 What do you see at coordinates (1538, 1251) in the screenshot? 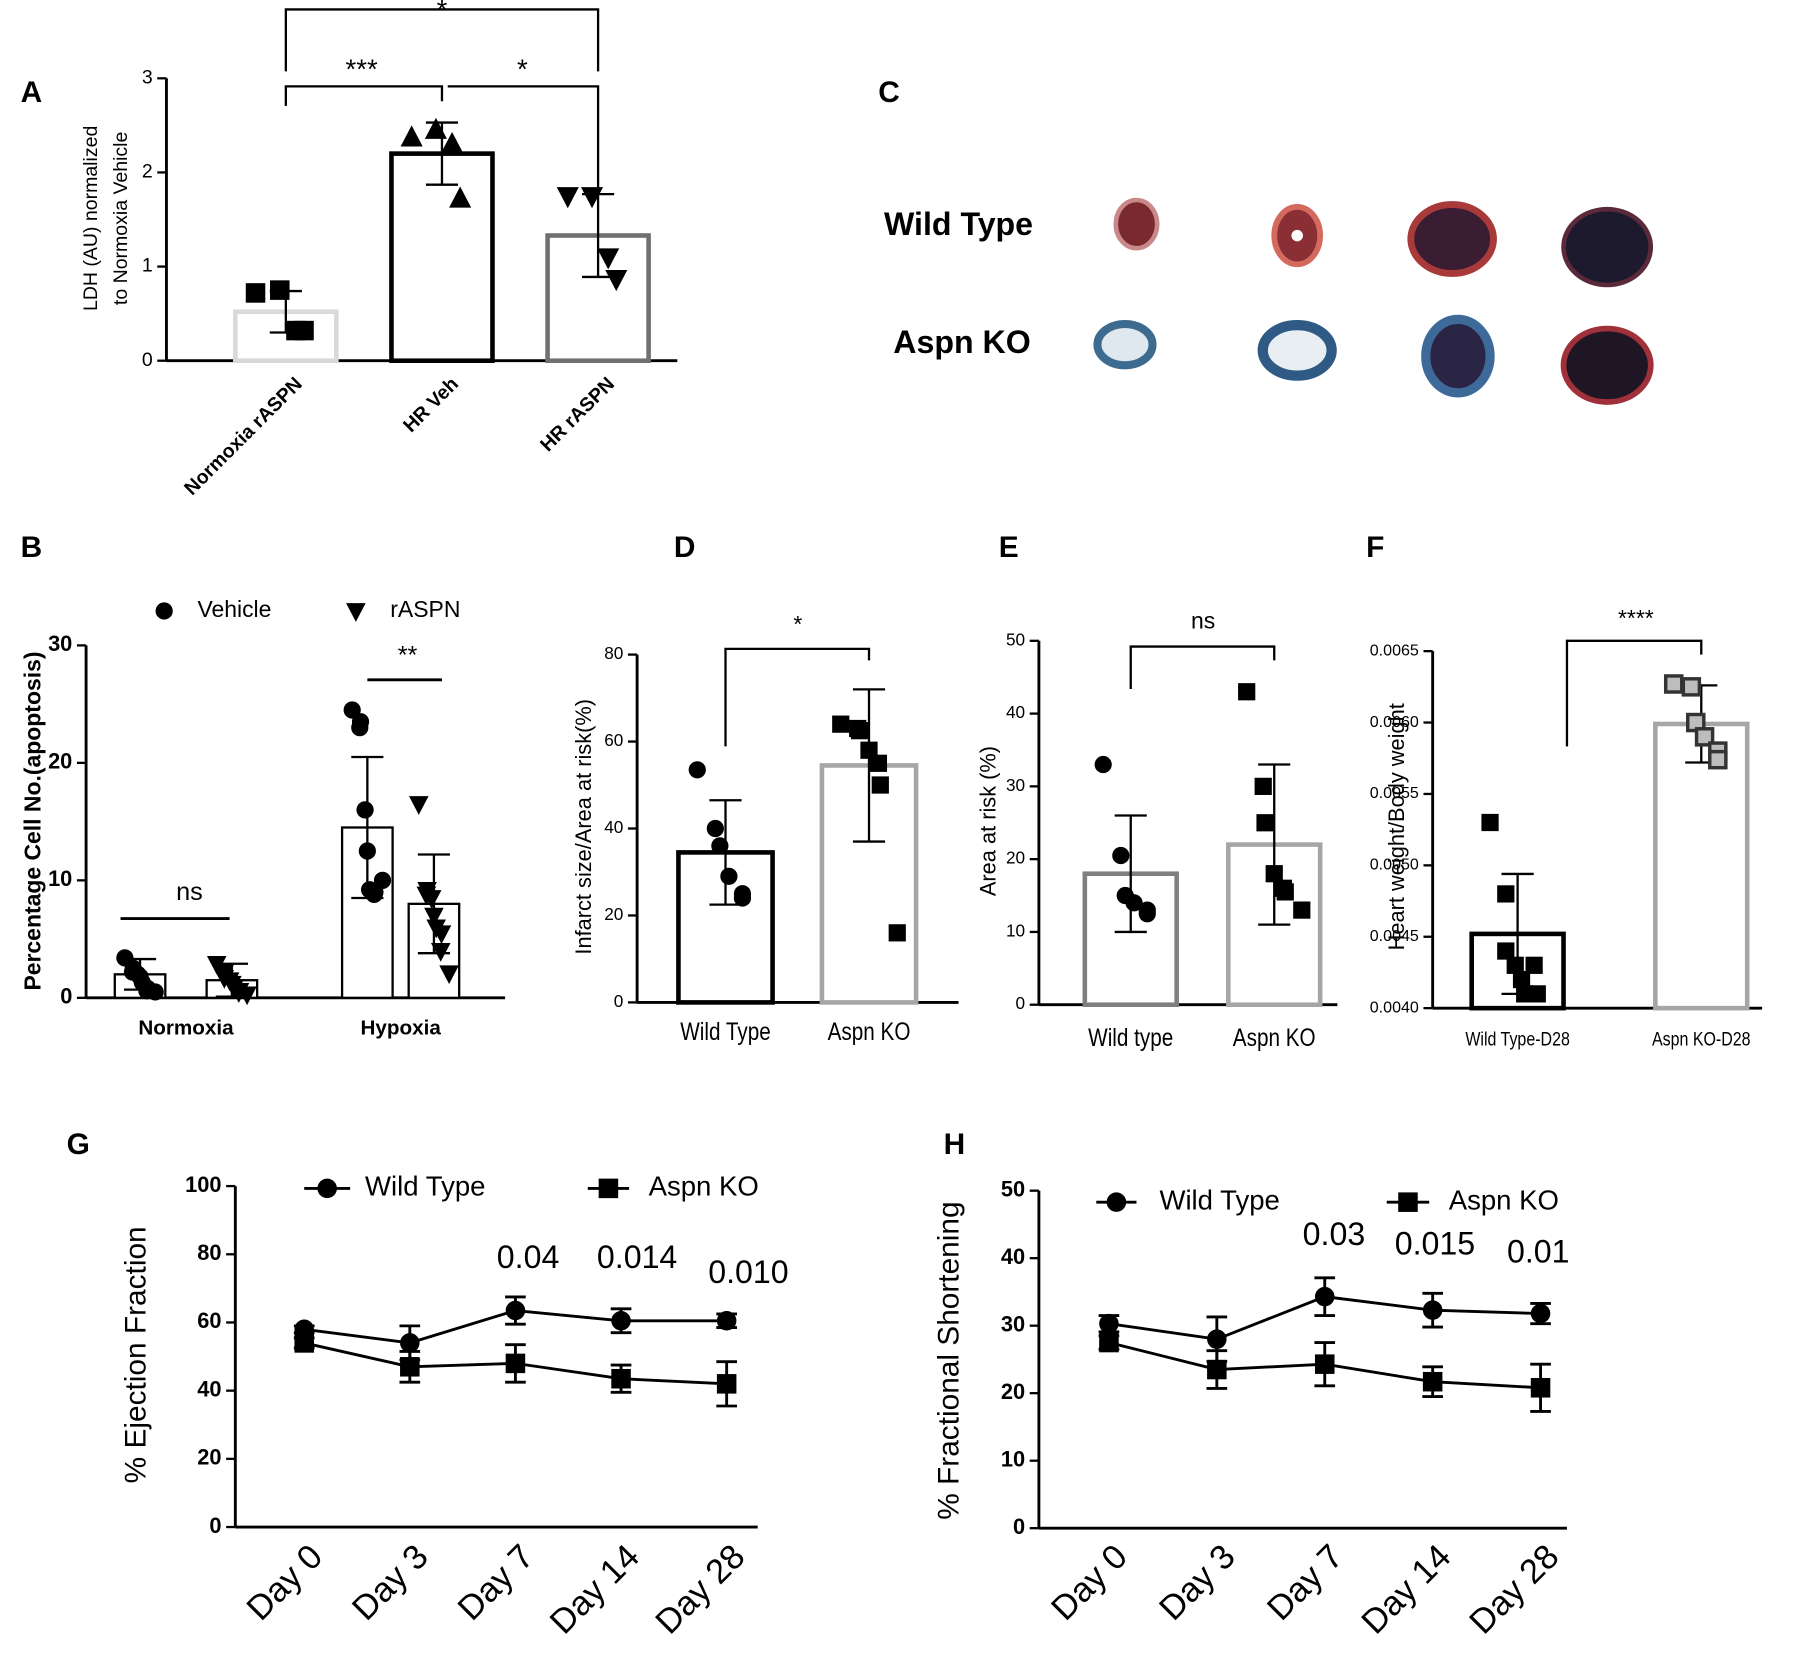
I see `p-value: 0.01` at bounding box center [1538, 1251].